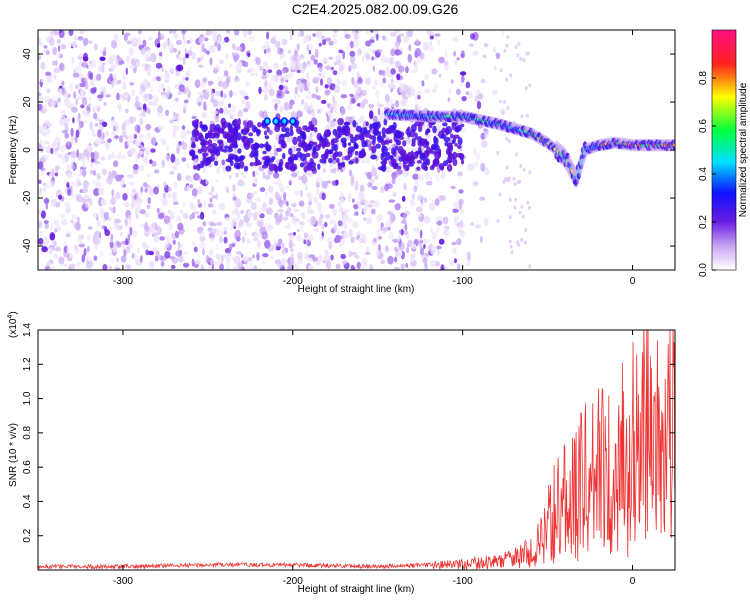  Describe the element at coordinates (27, 432) in the screenshot. I see `y-tick-label: 0.8` at that location.